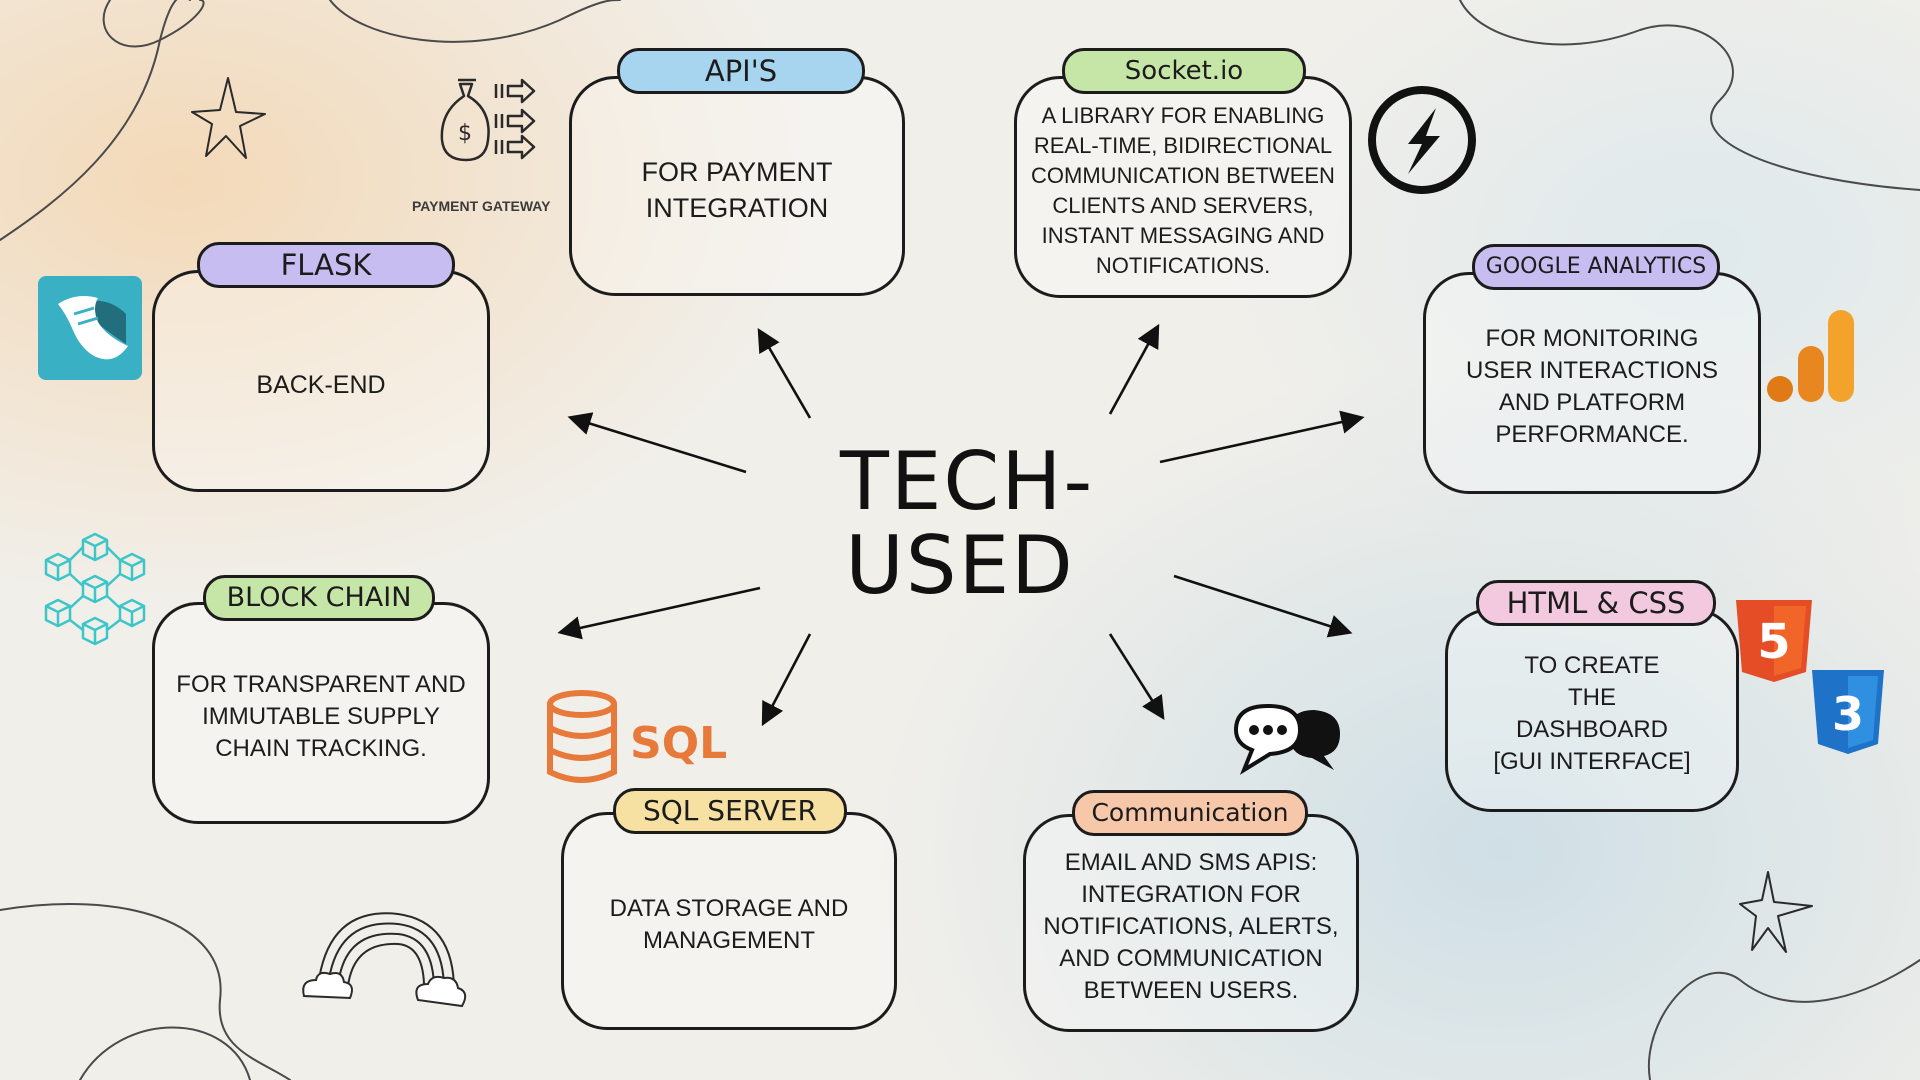 The width and height of the screenshot is (1920, 1080). Describe the element at coordinates (730, 811) in the screenshot. I see `node-sql-server-tag: SQL SERVER` at that location.